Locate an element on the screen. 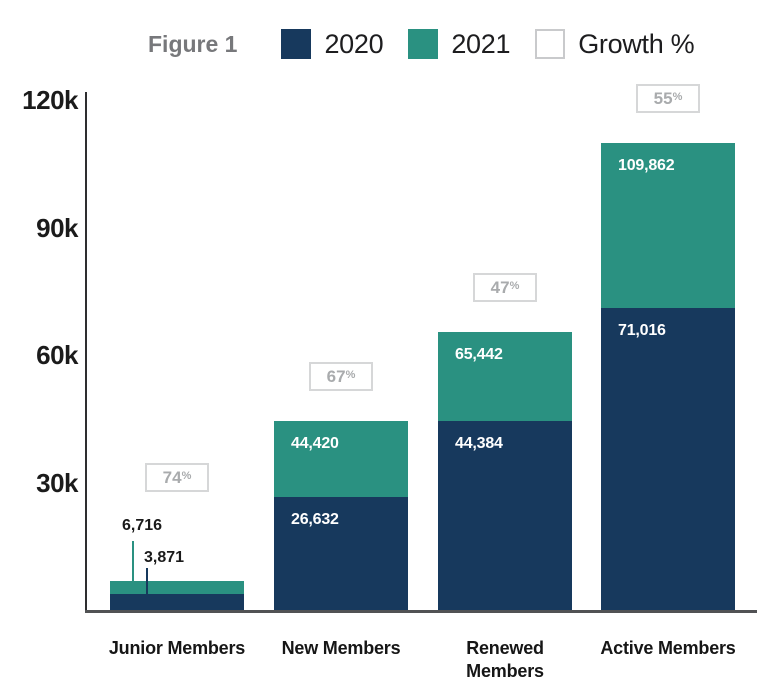 Image resolution: width=768 pixels, height=695 pixels. bar-2020-active is located at coordinates (668, 459).